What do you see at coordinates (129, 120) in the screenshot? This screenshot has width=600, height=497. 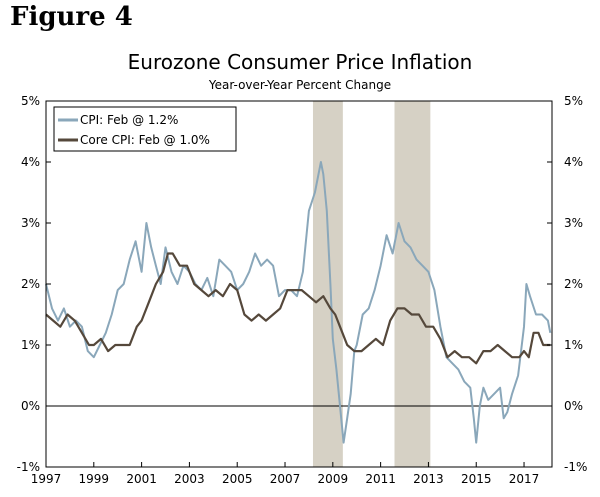 I see `legend-label-cpi: CPI: Feb @ 1.2%` at bounding box center [129, 120].